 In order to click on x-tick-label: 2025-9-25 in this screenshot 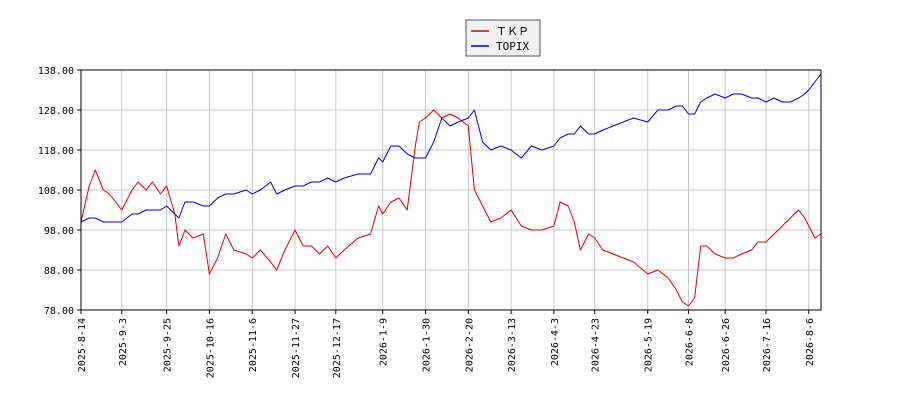, I will do `click(168, 345)`.